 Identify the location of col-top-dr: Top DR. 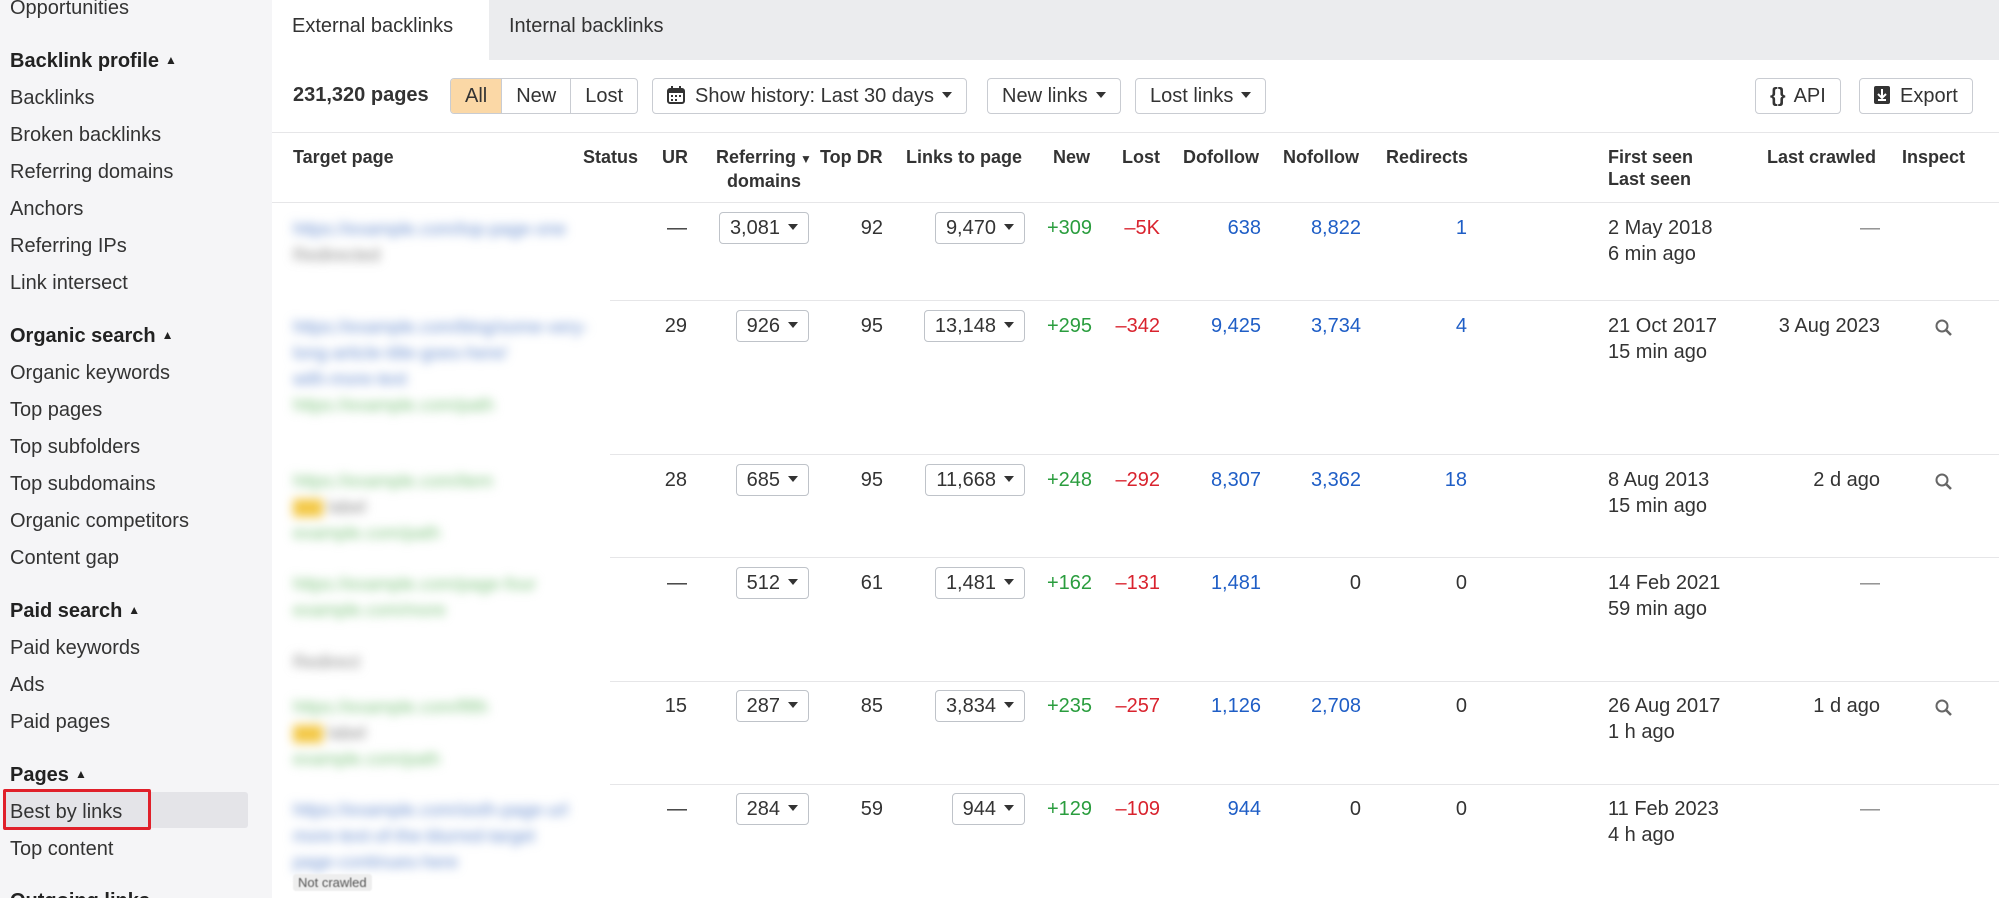
(851, 157).